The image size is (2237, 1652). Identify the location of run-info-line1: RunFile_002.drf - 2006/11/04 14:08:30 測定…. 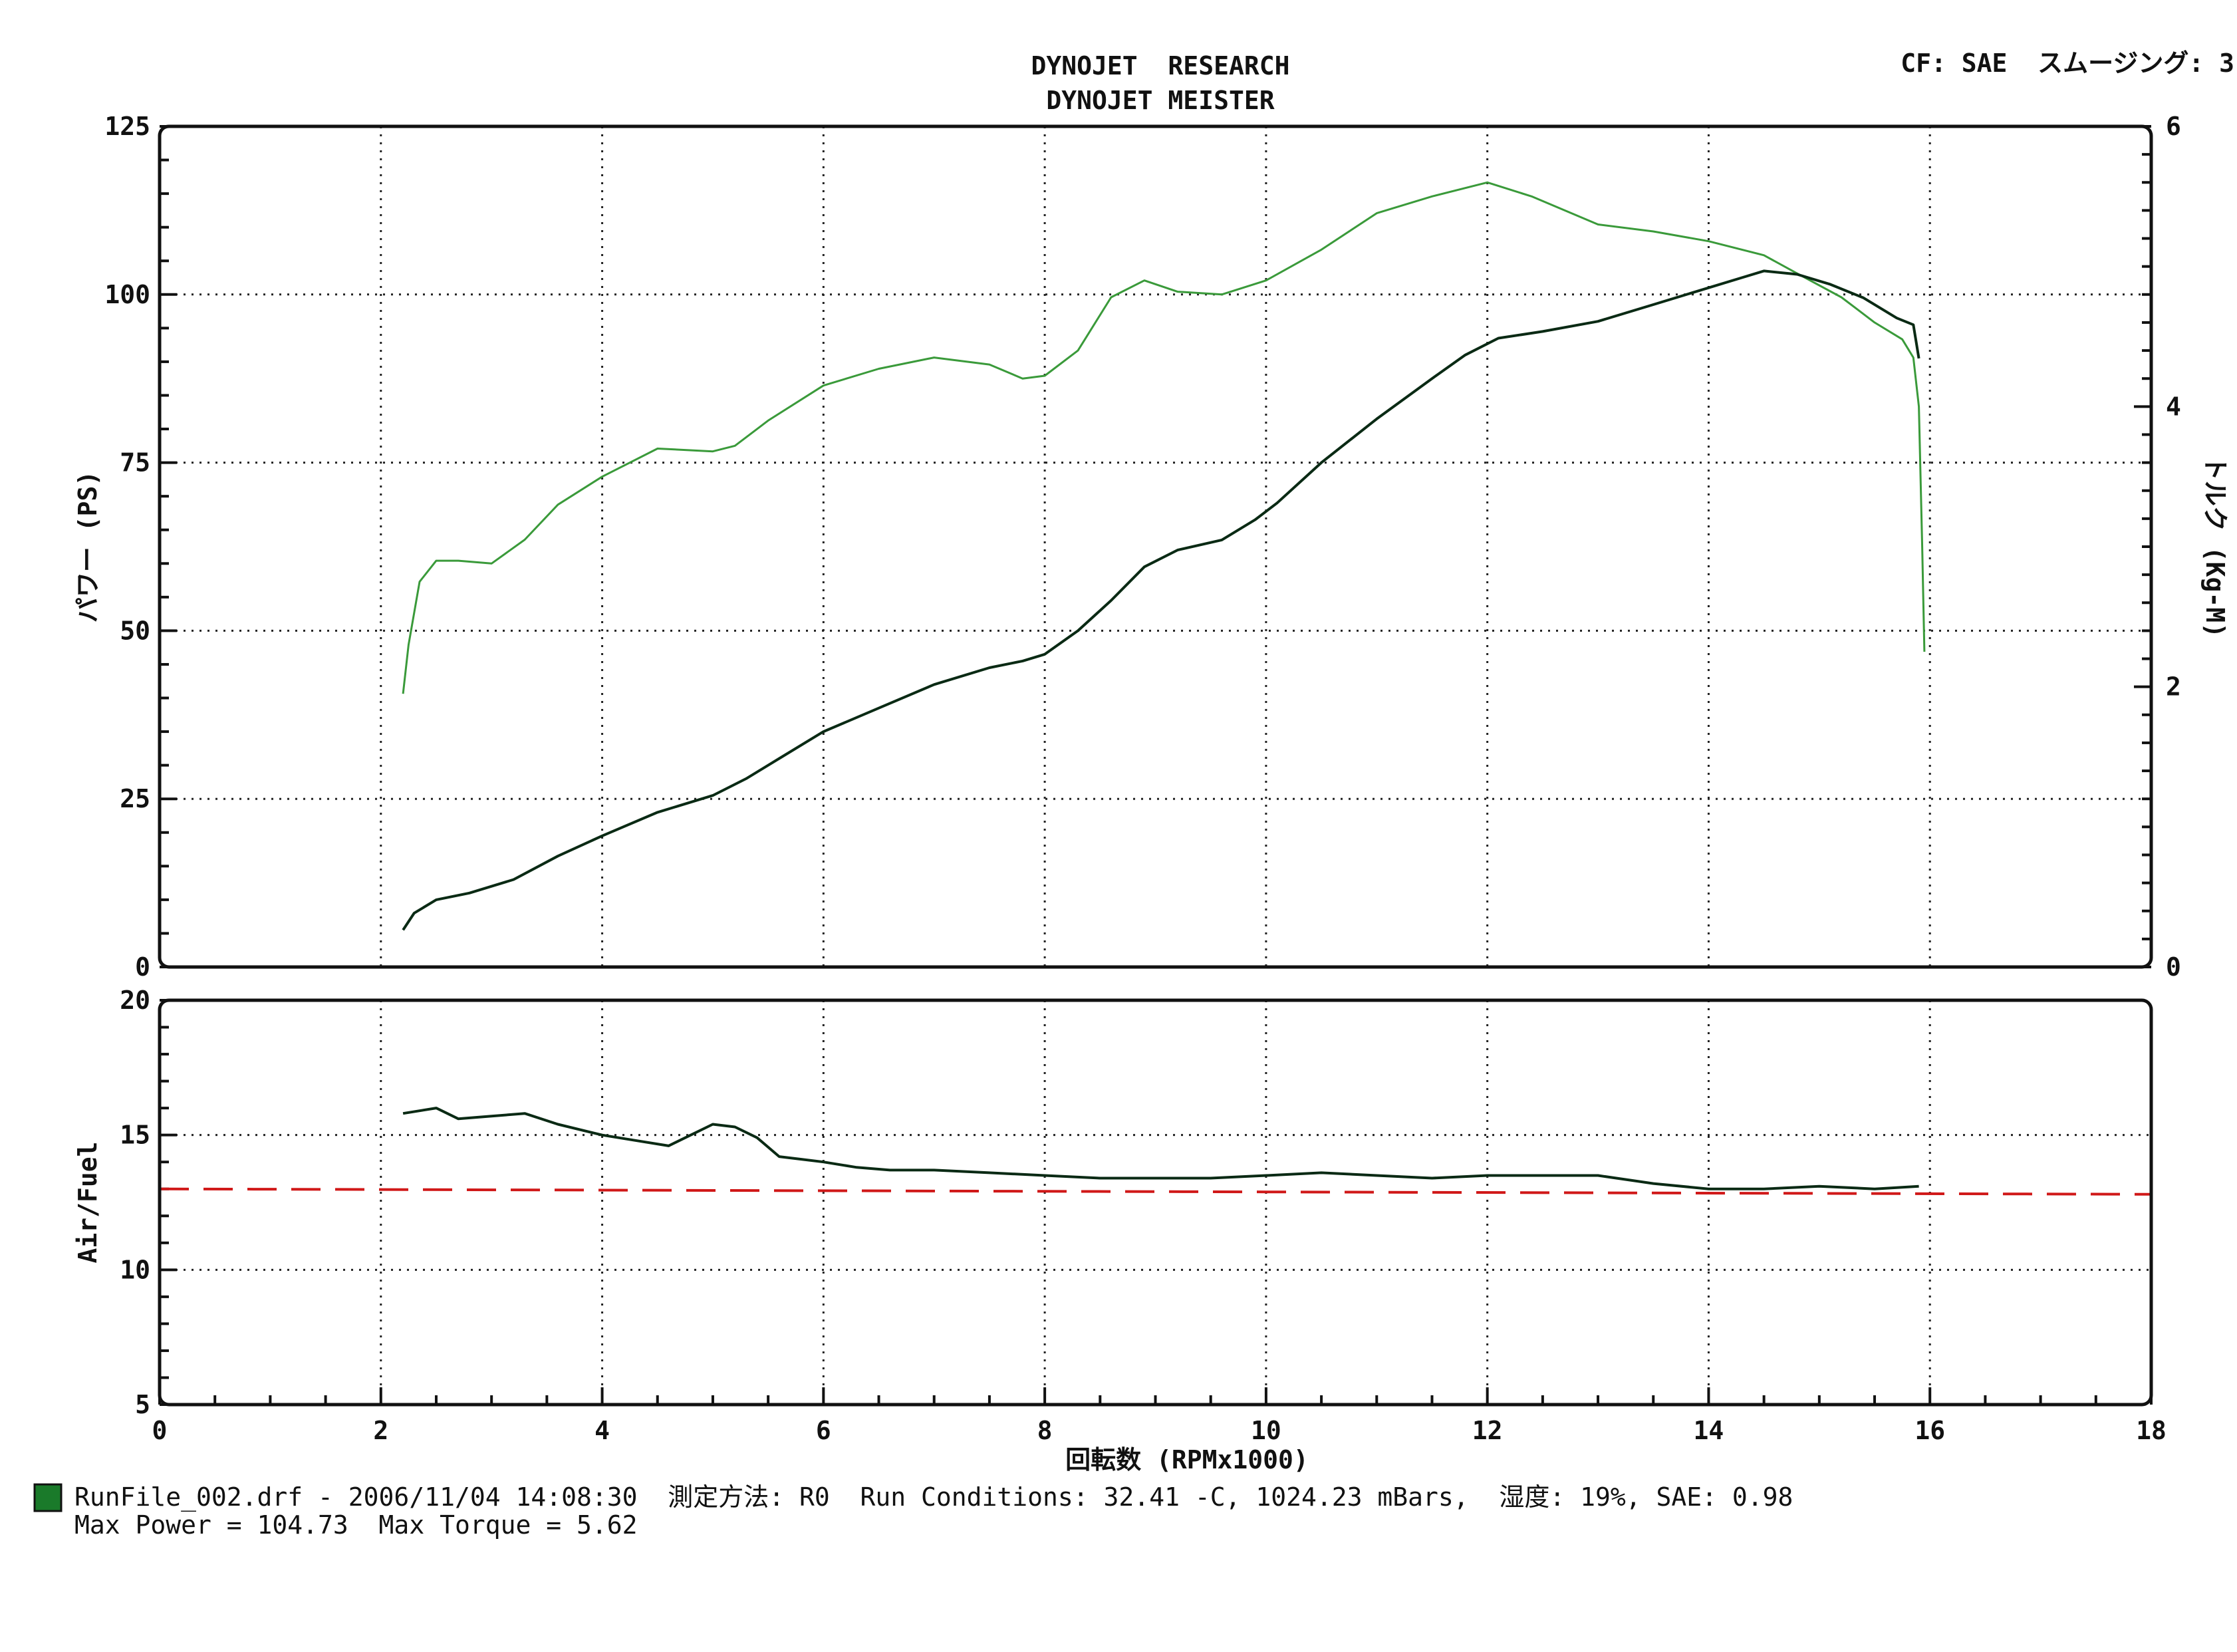
(933, 1497).